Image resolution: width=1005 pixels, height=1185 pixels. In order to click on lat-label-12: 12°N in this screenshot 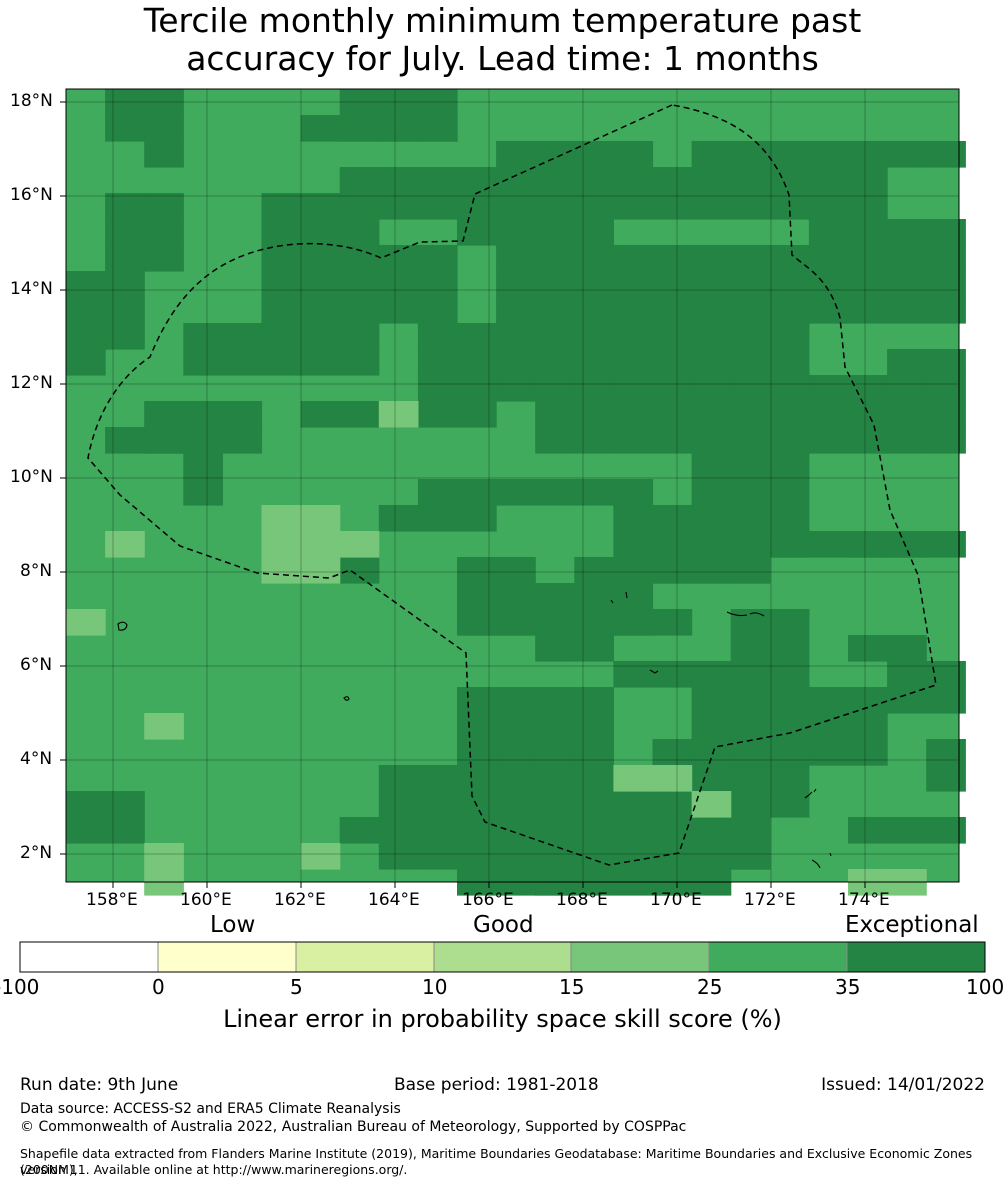, I will do `click(31, 383)`.